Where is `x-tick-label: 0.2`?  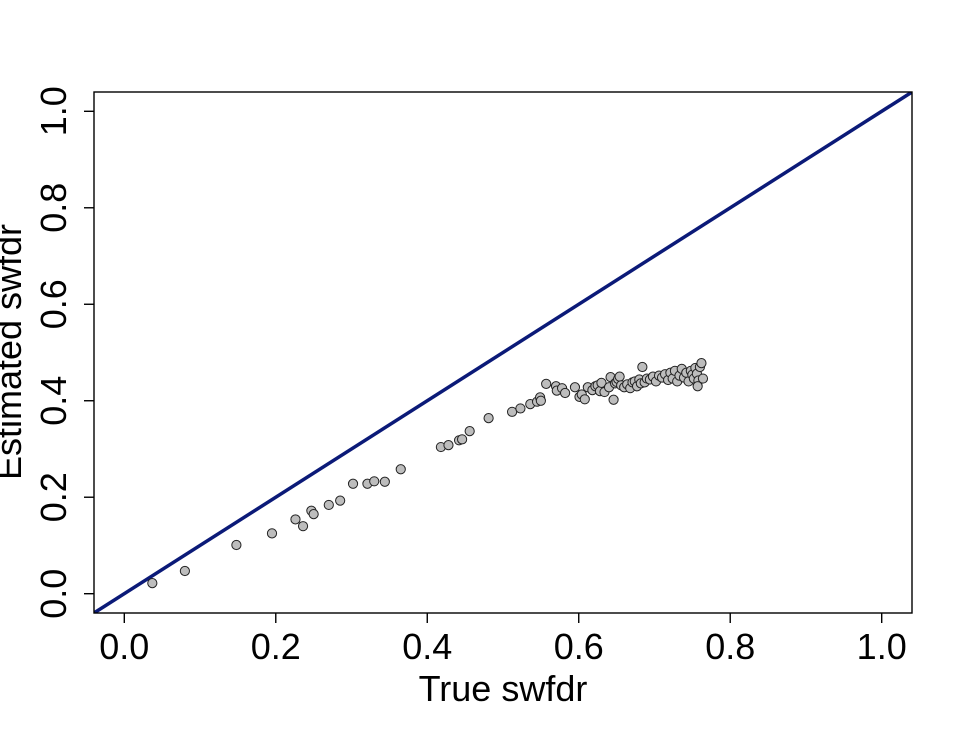
x-tick-label: 0.2 is located at coordinates (276, 646).